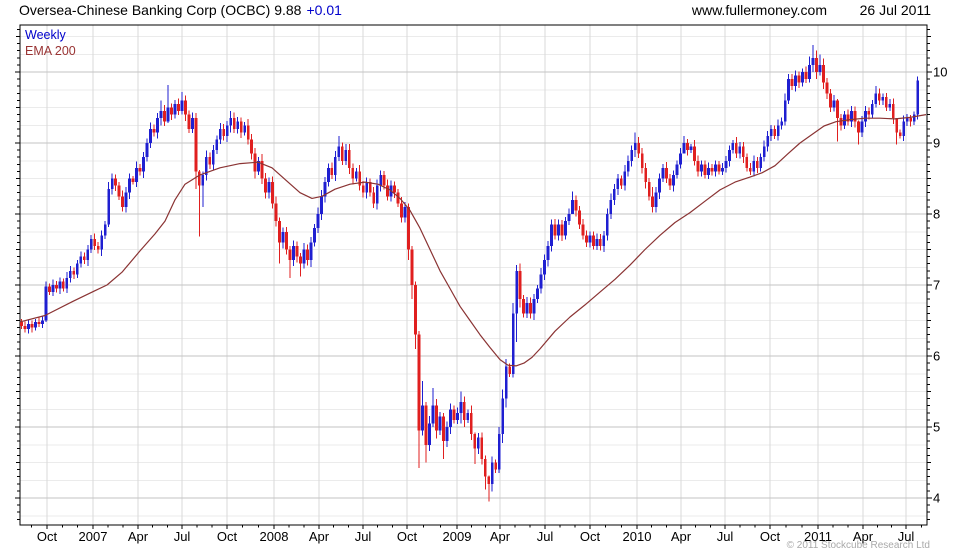 This screenshot has width=980, height=560. Describe the element at coordinates (457, 536) in the screenshot. I see `x-axis-label: 2009` at that location.